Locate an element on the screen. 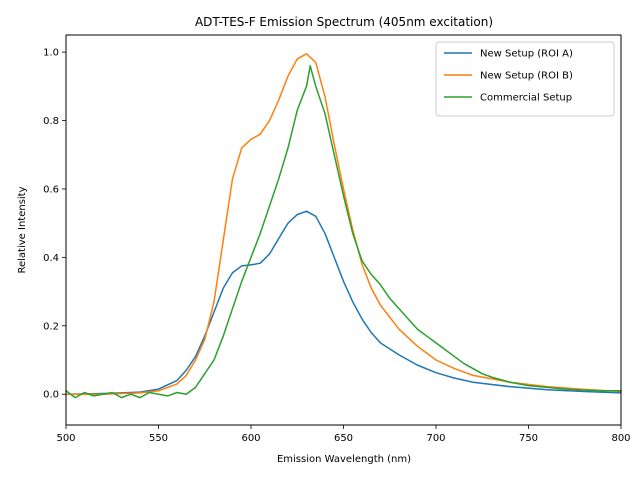 The image size is (640, 480). legend-label: Commercial Setup is located at coordinates (526, 98).